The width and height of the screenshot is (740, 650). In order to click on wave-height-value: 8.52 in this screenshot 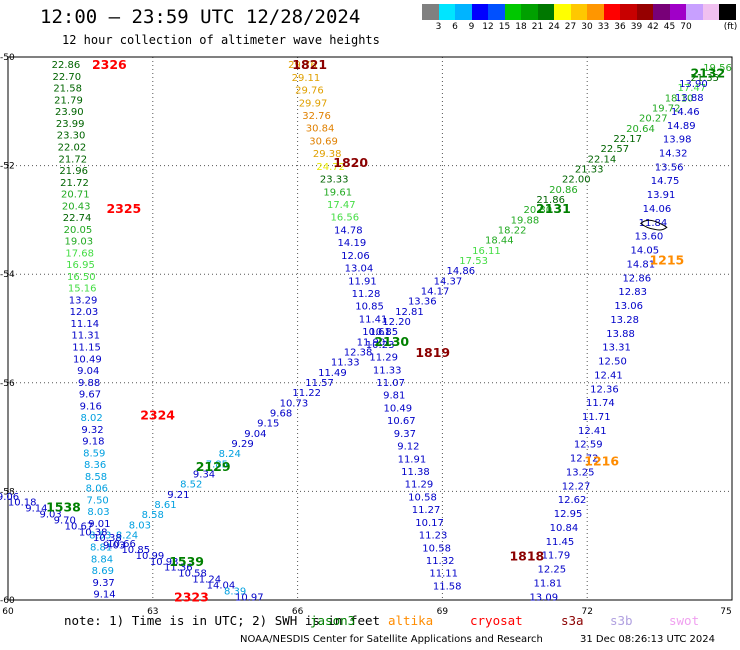, I will do `click(191, 485)`.